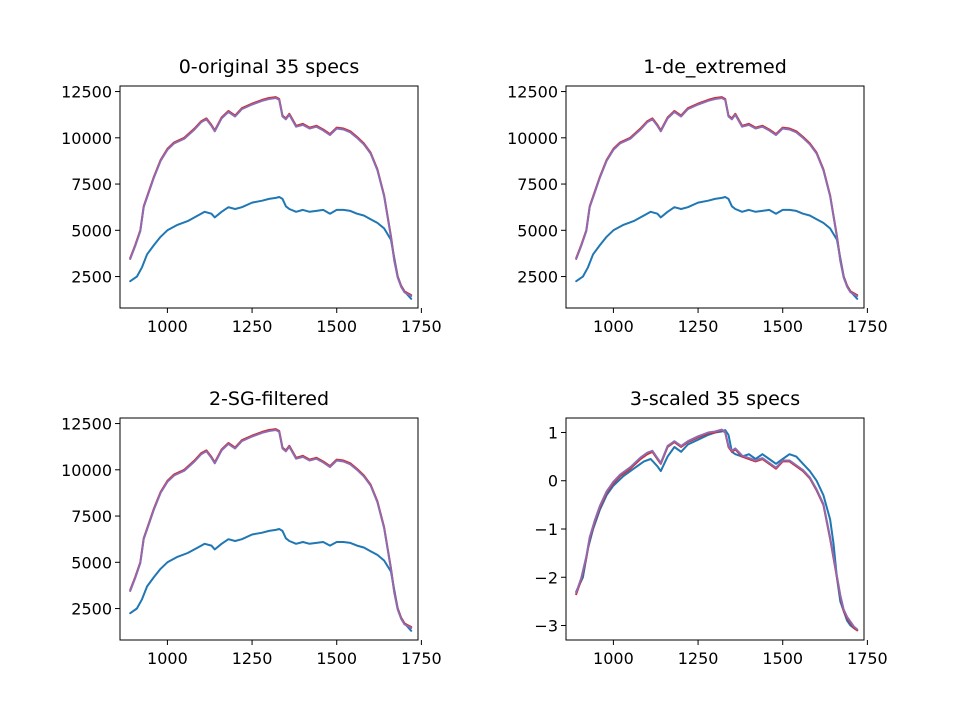 Image resolution: width=960 pixels, height=720 pixels. I want to click on panel-1-x-tick-label: 1000, so click(613, 326).